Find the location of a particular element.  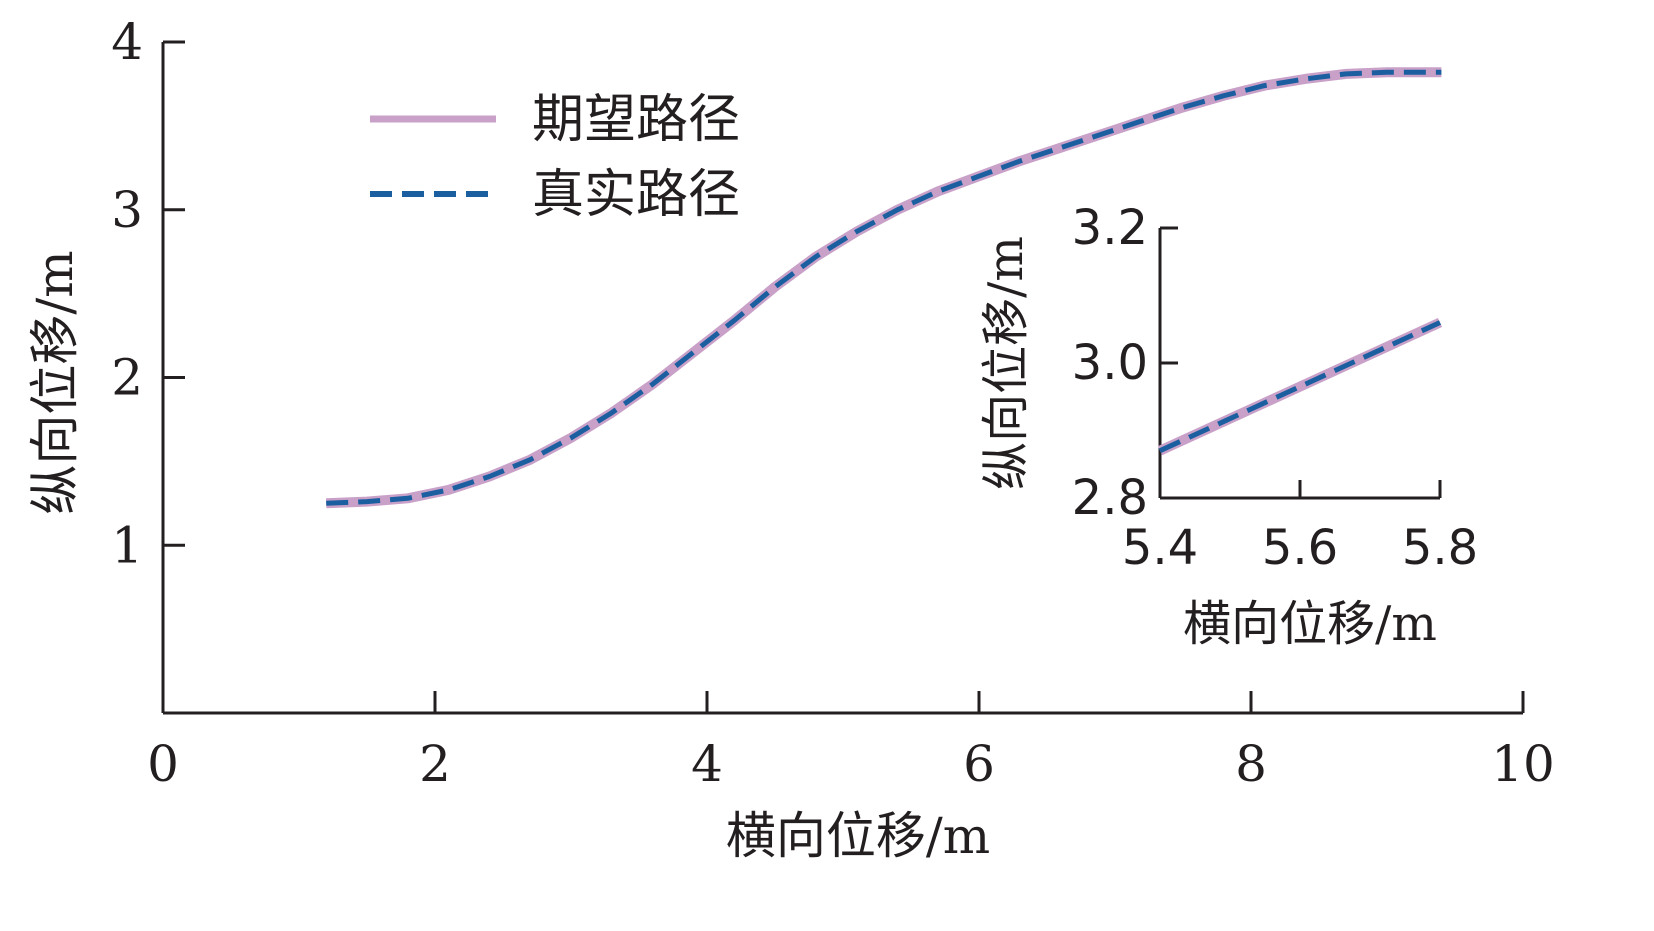

x-tick-label: 2 is located at coordinates (435, 764).